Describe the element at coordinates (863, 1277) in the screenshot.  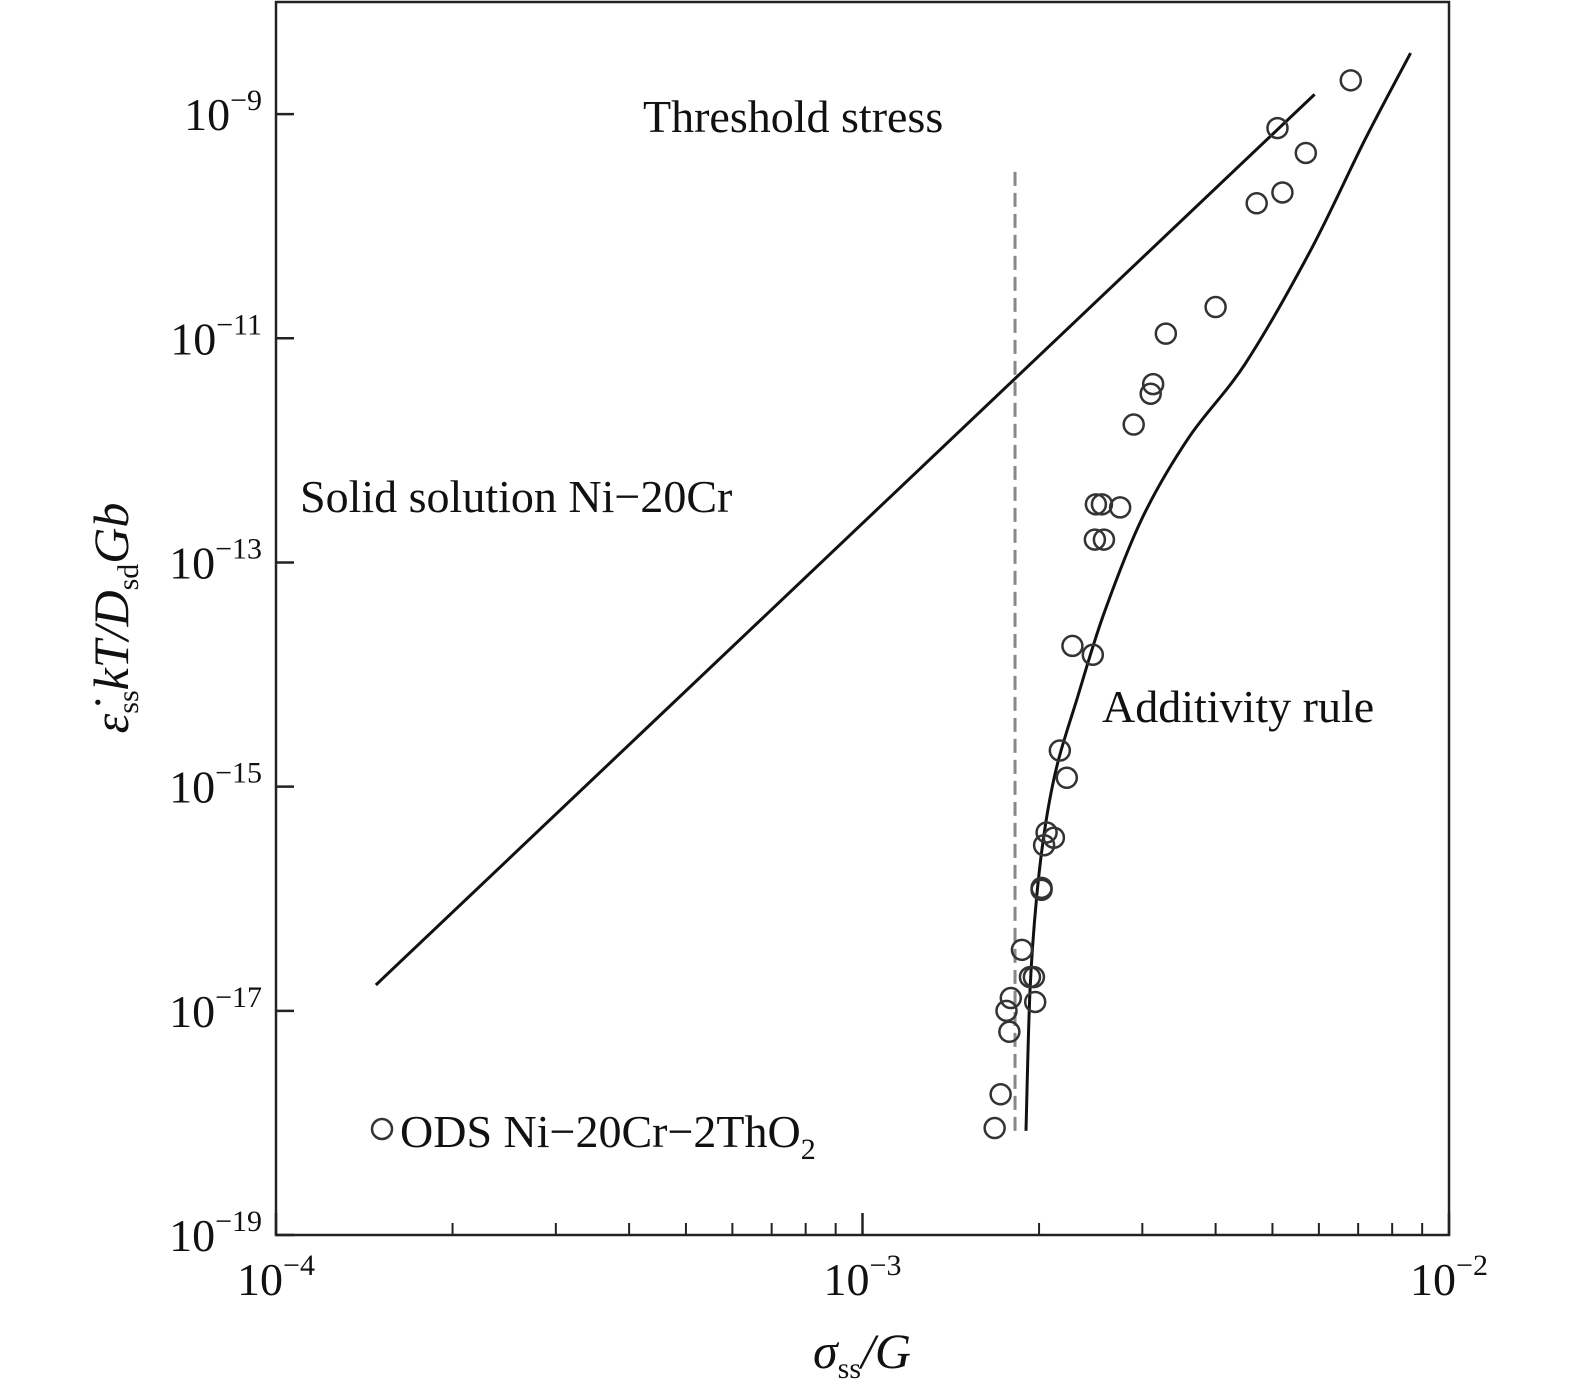
I see `x-tick-label: 10⁻³` at that location.